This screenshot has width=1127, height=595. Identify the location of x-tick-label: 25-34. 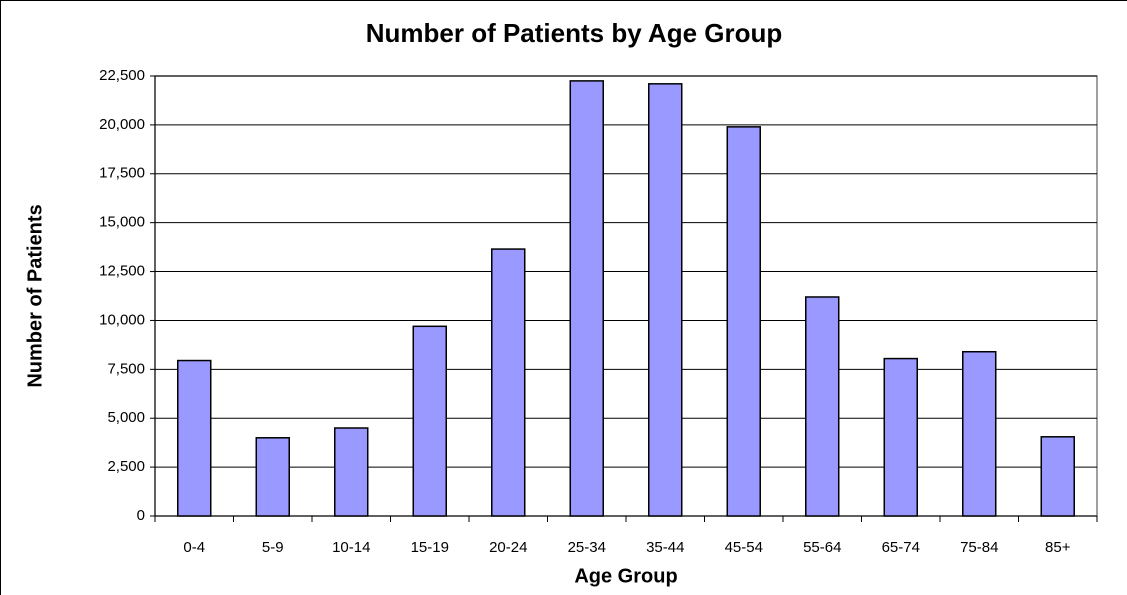
(587, 547).